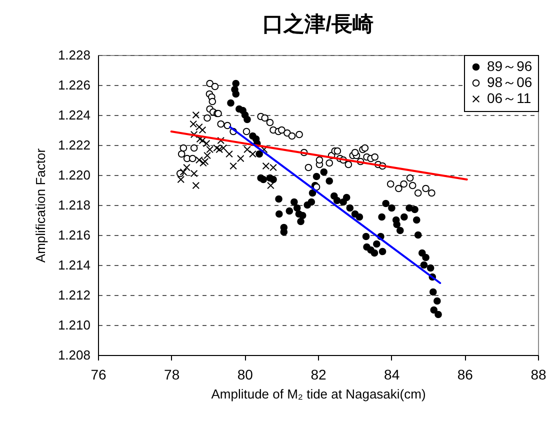 This screenshot has width=551, height=423. Describe the element at coordinates (318, 374) in the screenshot. I see `x-tick-label: 82` at that location.